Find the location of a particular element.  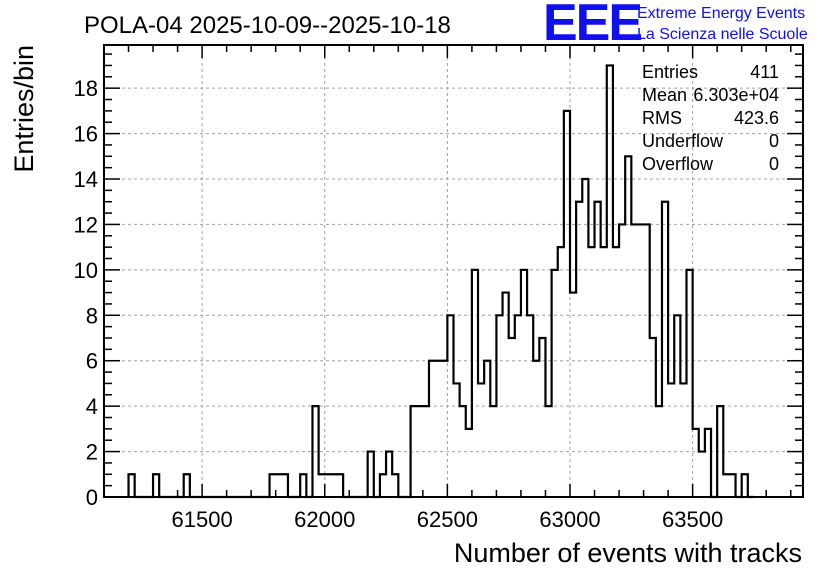

logo-line-2: La Scienza nelle Scuole is located at coordinates (722, 34).